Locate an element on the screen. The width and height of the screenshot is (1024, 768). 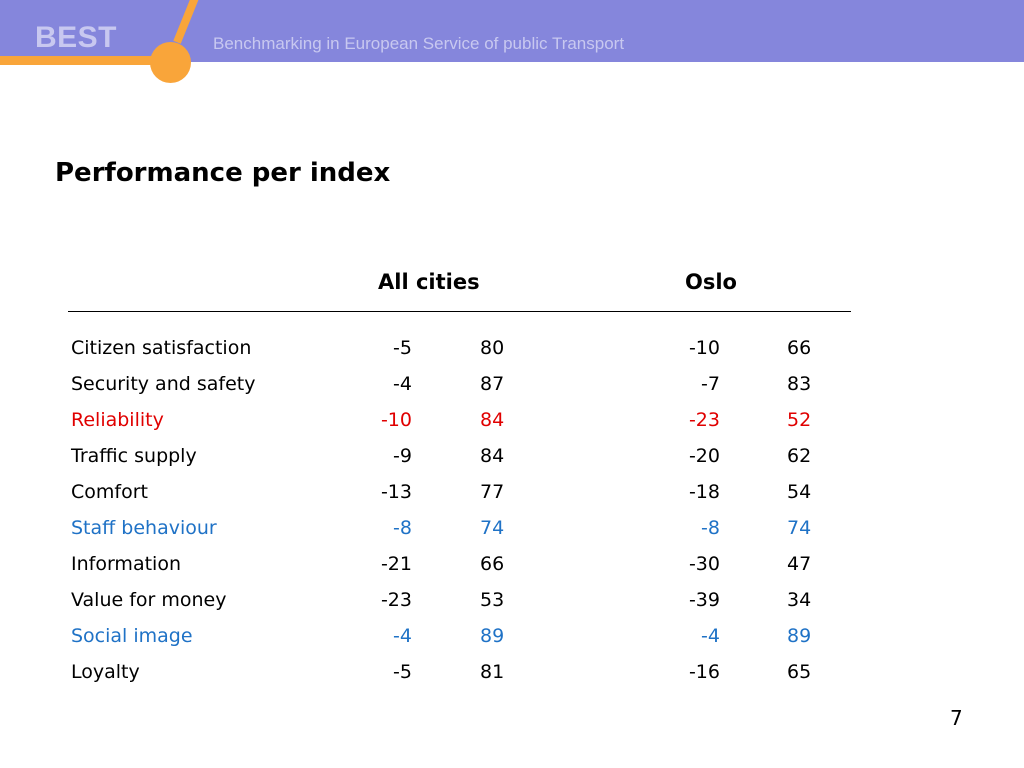
page-number: 7 is located at coordinates (956, 718).